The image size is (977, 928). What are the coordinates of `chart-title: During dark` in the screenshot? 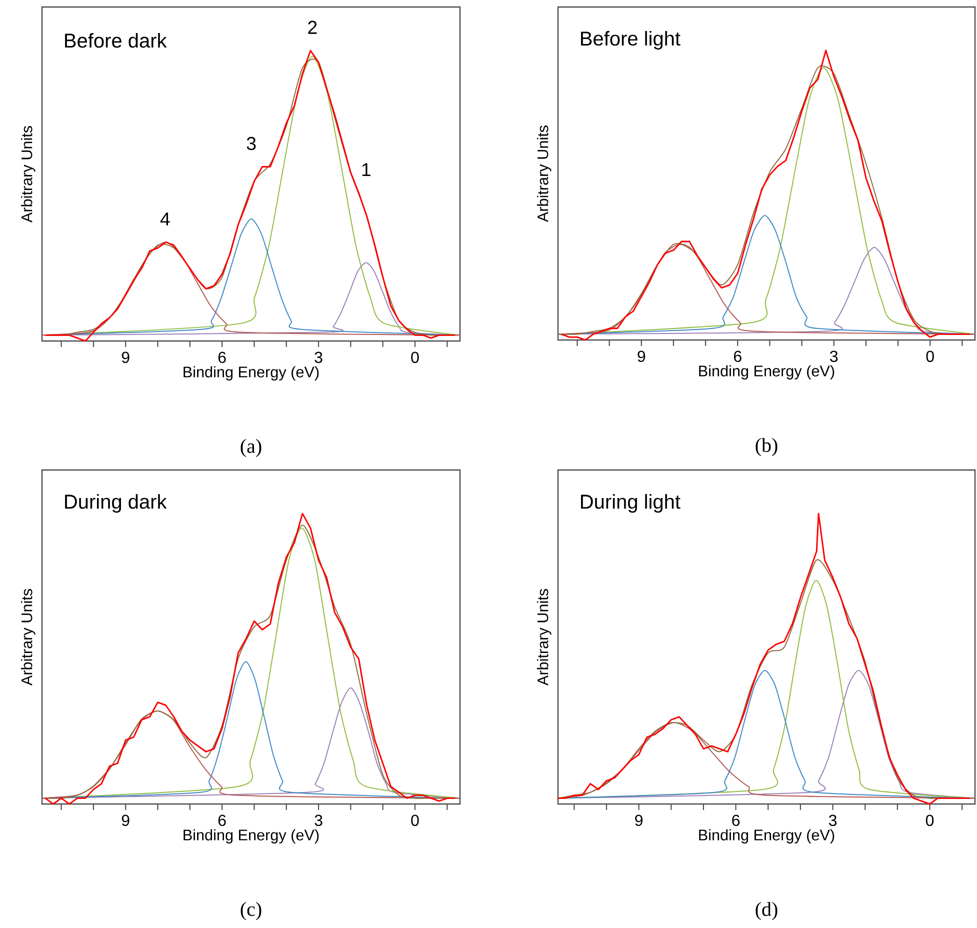 It's located at (116, 503).